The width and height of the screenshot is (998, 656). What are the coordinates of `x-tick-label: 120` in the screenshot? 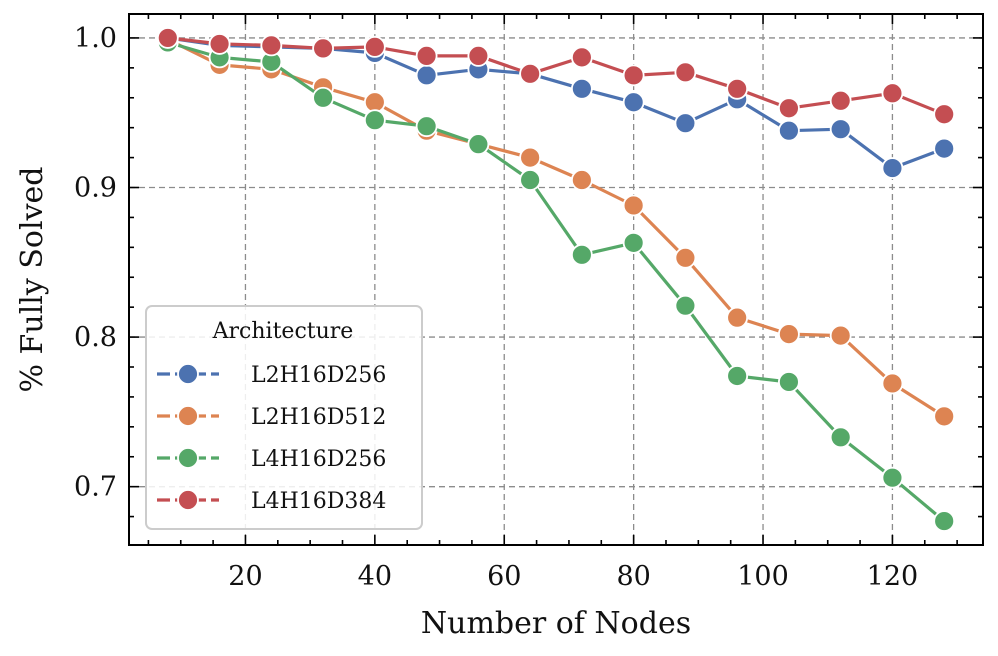 It's located at (893, 576).